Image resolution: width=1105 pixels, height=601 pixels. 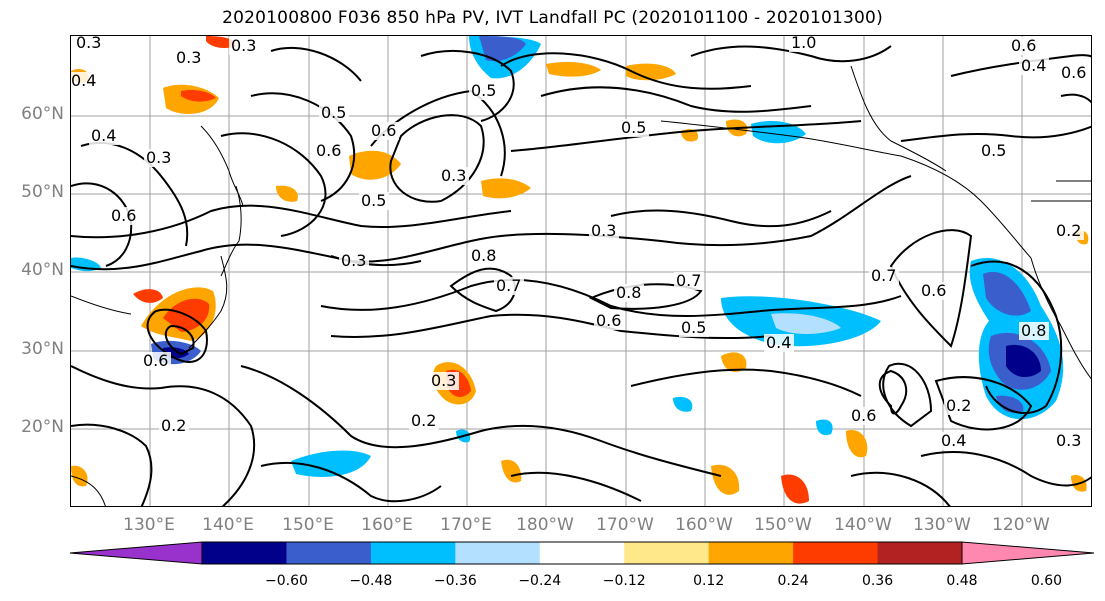 What do you see at coordinates (228, 525) in the screenshot?
I see `lon-label-140e: 140°E` at bounding box center [228, 525].